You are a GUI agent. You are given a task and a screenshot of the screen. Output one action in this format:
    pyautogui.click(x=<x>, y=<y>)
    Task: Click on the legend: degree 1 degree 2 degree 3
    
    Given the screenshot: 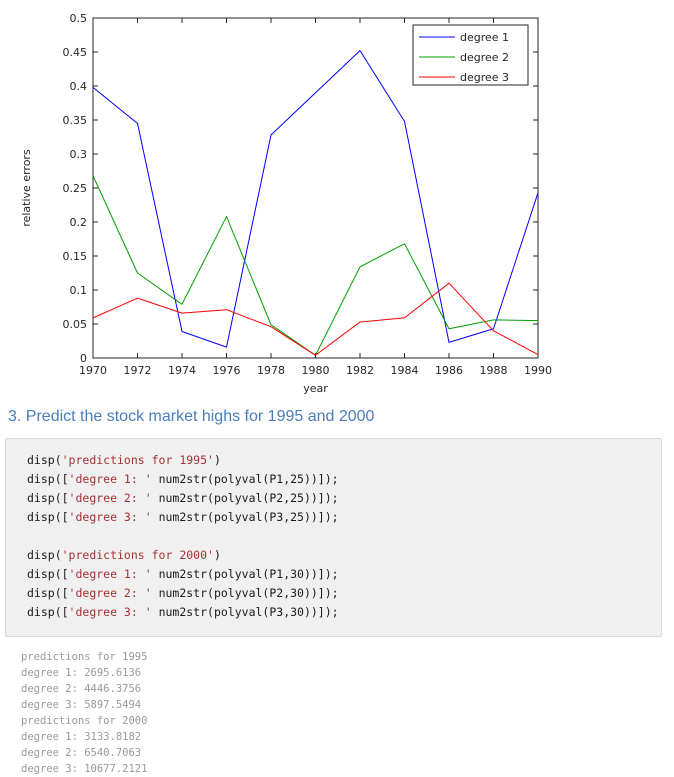 What is the action you would take?
    pyautogui.click(x=470, y=55)
    